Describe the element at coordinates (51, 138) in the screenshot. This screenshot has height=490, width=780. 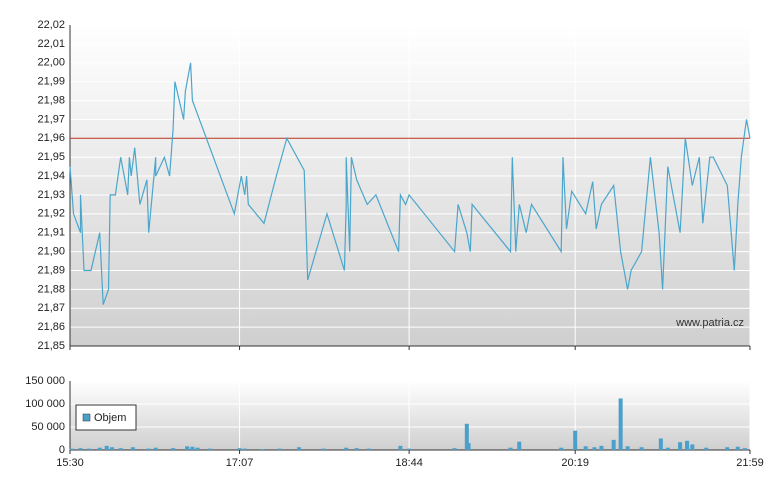
I see `y-tick-label: 21,96` at that location.